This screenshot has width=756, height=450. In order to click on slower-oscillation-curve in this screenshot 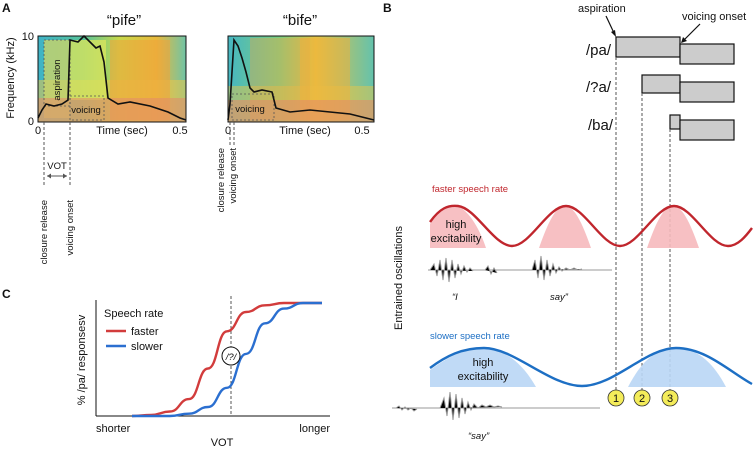, I will do `click(591, 367)`.